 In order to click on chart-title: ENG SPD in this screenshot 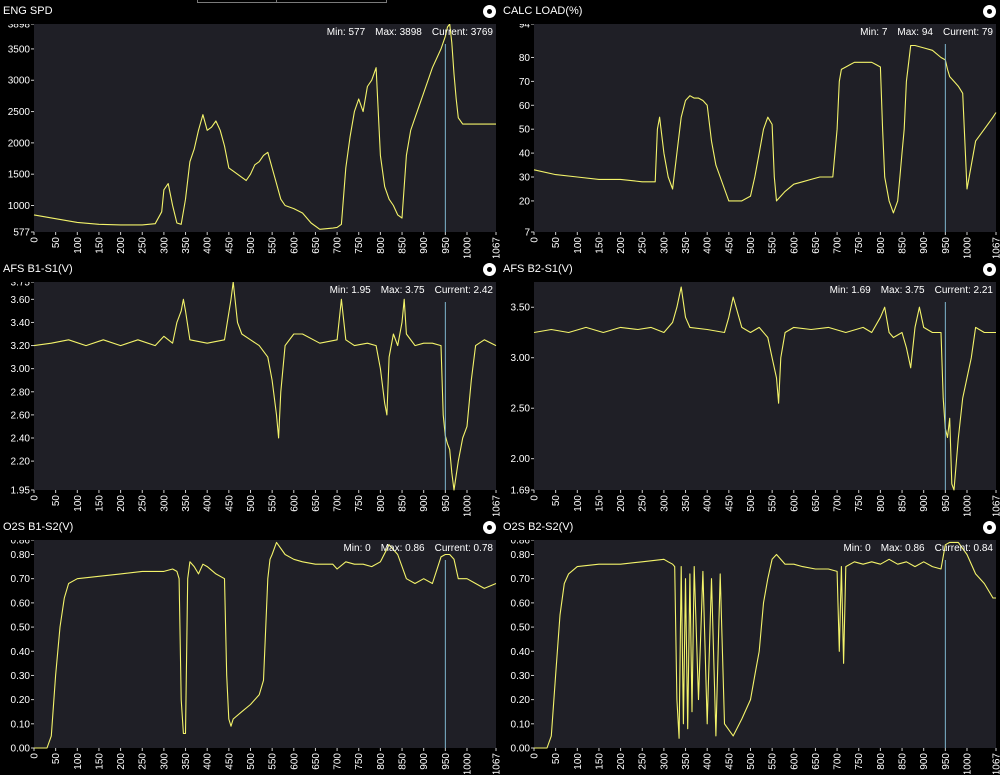, I will do `click(28, 11)`.